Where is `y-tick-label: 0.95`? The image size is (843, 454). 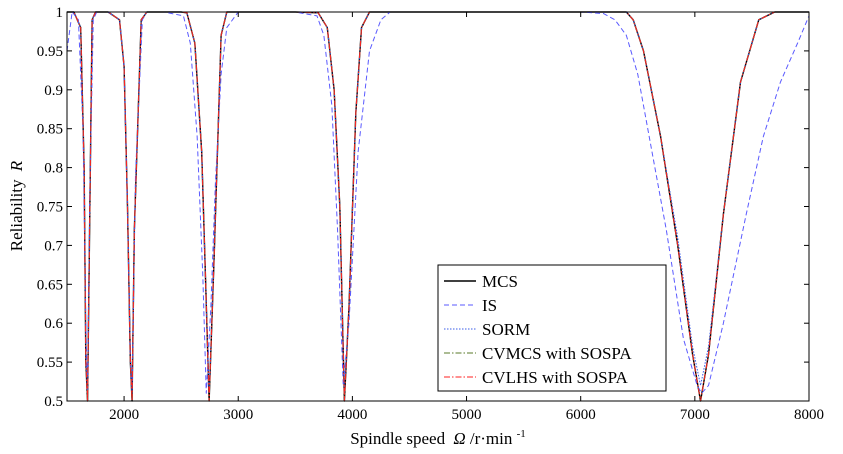 y-tick-label: 0.95 is located at coordinates (50, 52).